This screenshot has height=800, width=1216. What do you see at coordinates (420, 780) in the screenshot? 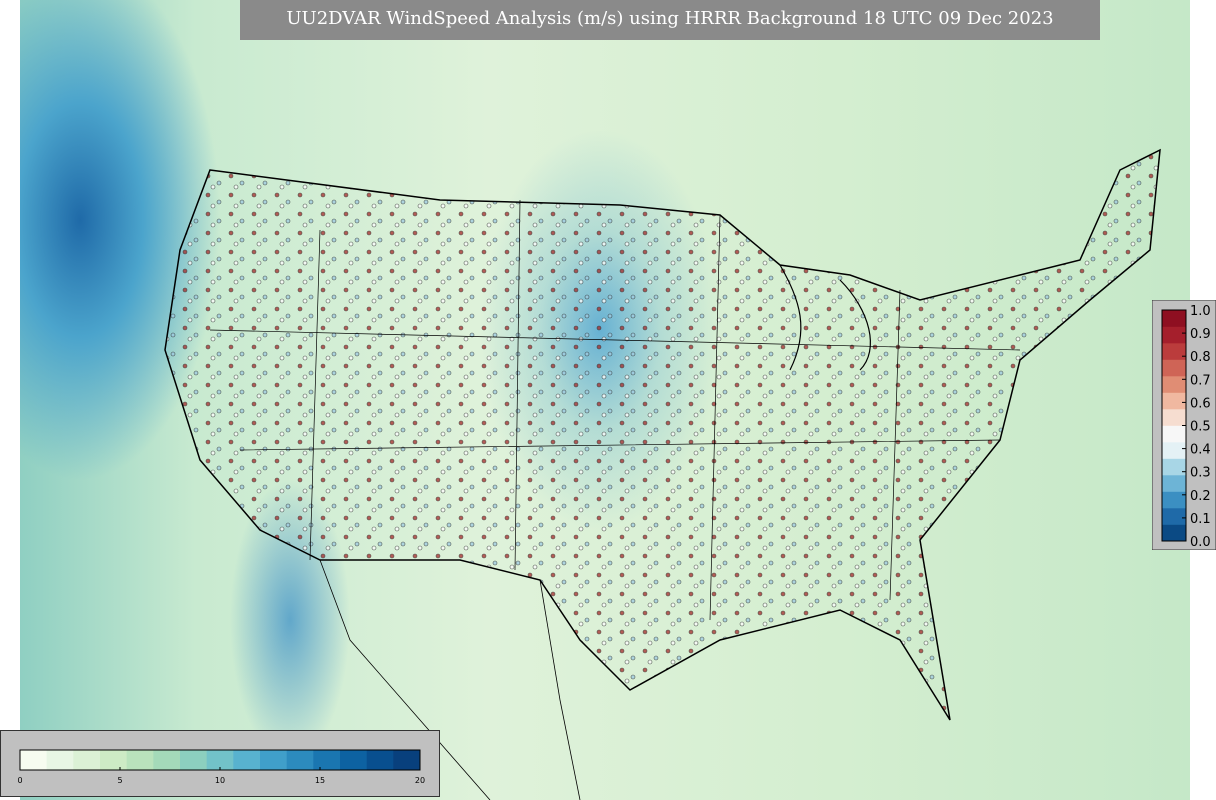
I see `colorbar-tick-label: 20` at bounding box center [420, 780].